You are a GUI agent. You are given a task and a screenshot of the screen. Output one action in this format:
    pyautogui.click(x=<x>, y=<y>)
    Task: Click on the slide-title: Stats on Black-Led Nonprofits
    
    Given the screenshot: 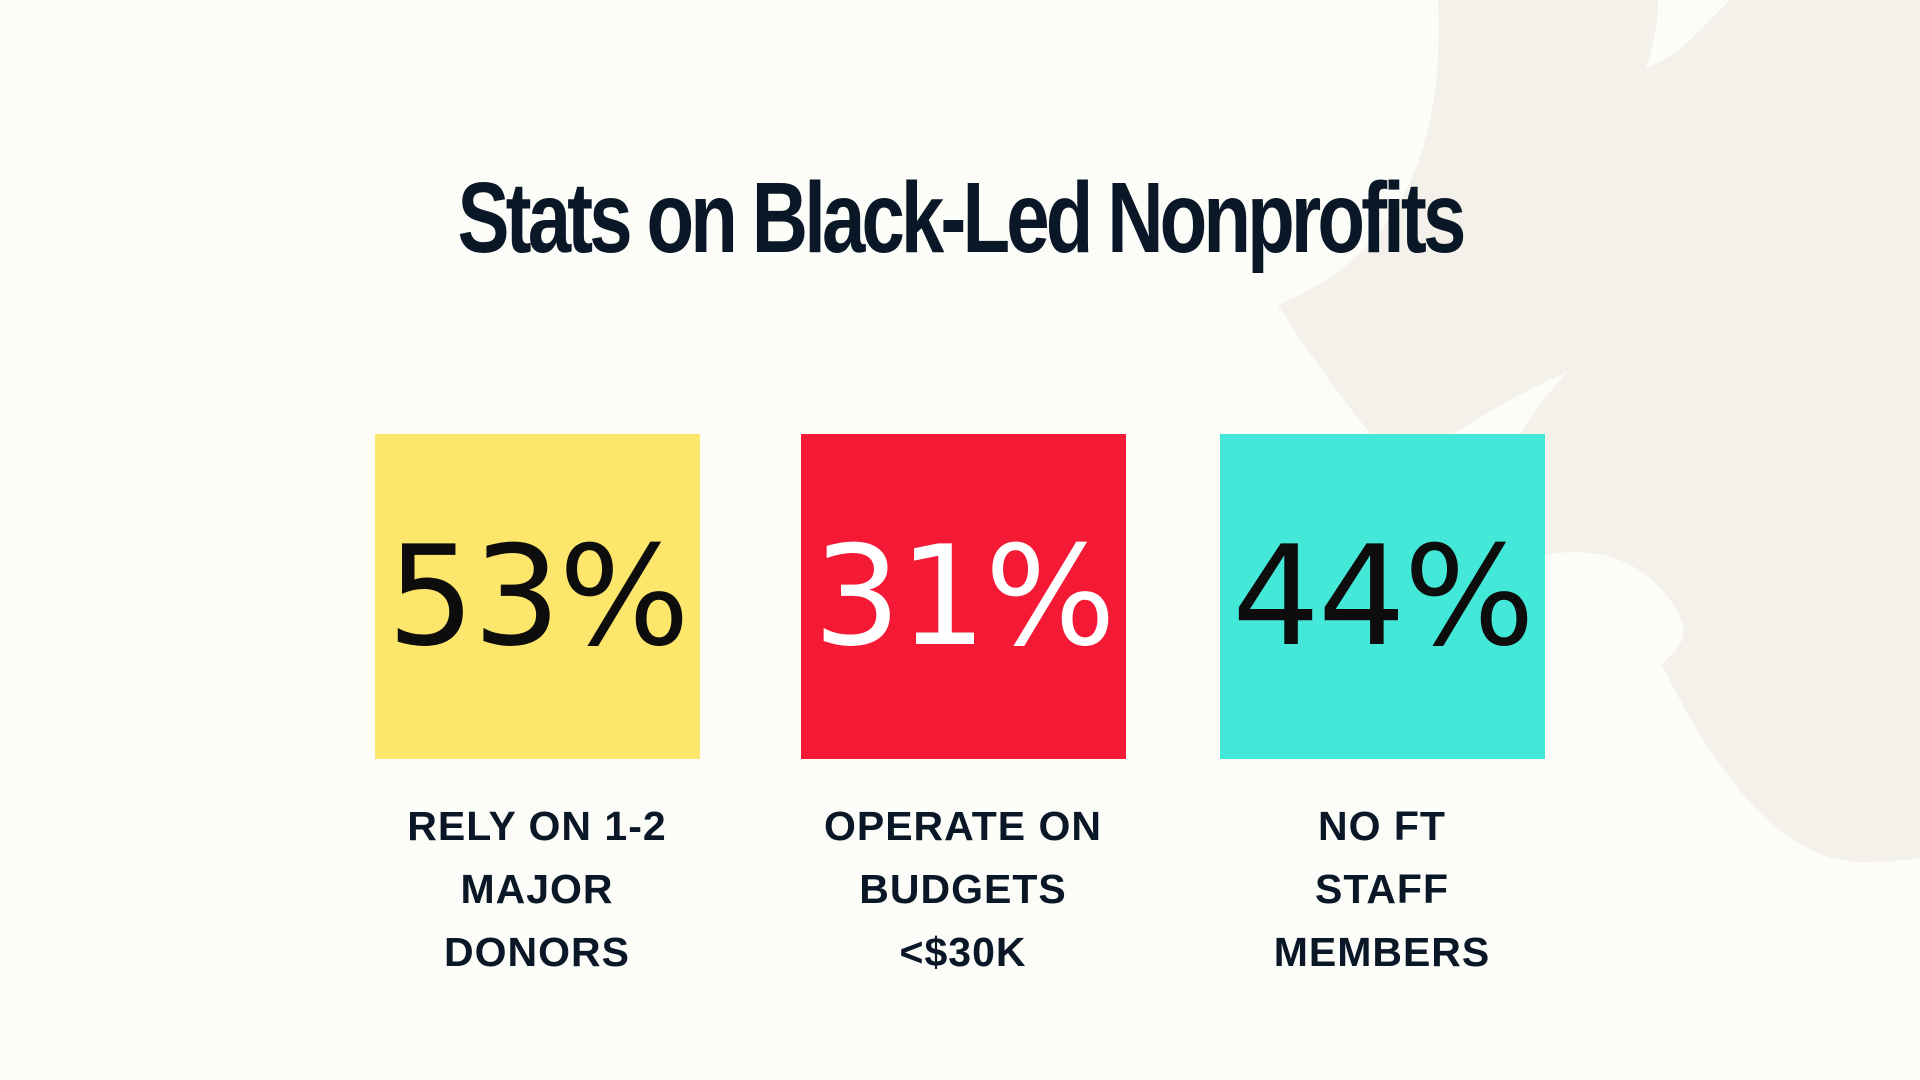 What is the action you would take?
    pyautogui.click(x=961, y=218)
    